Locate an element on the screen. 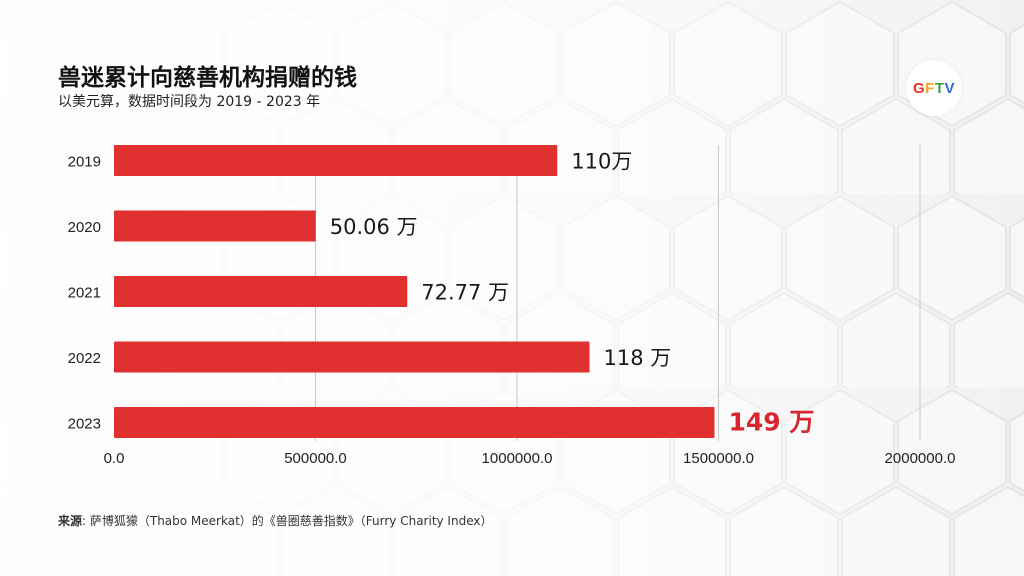  gftv-logo: G F T V is located at coordinates (934, 88).